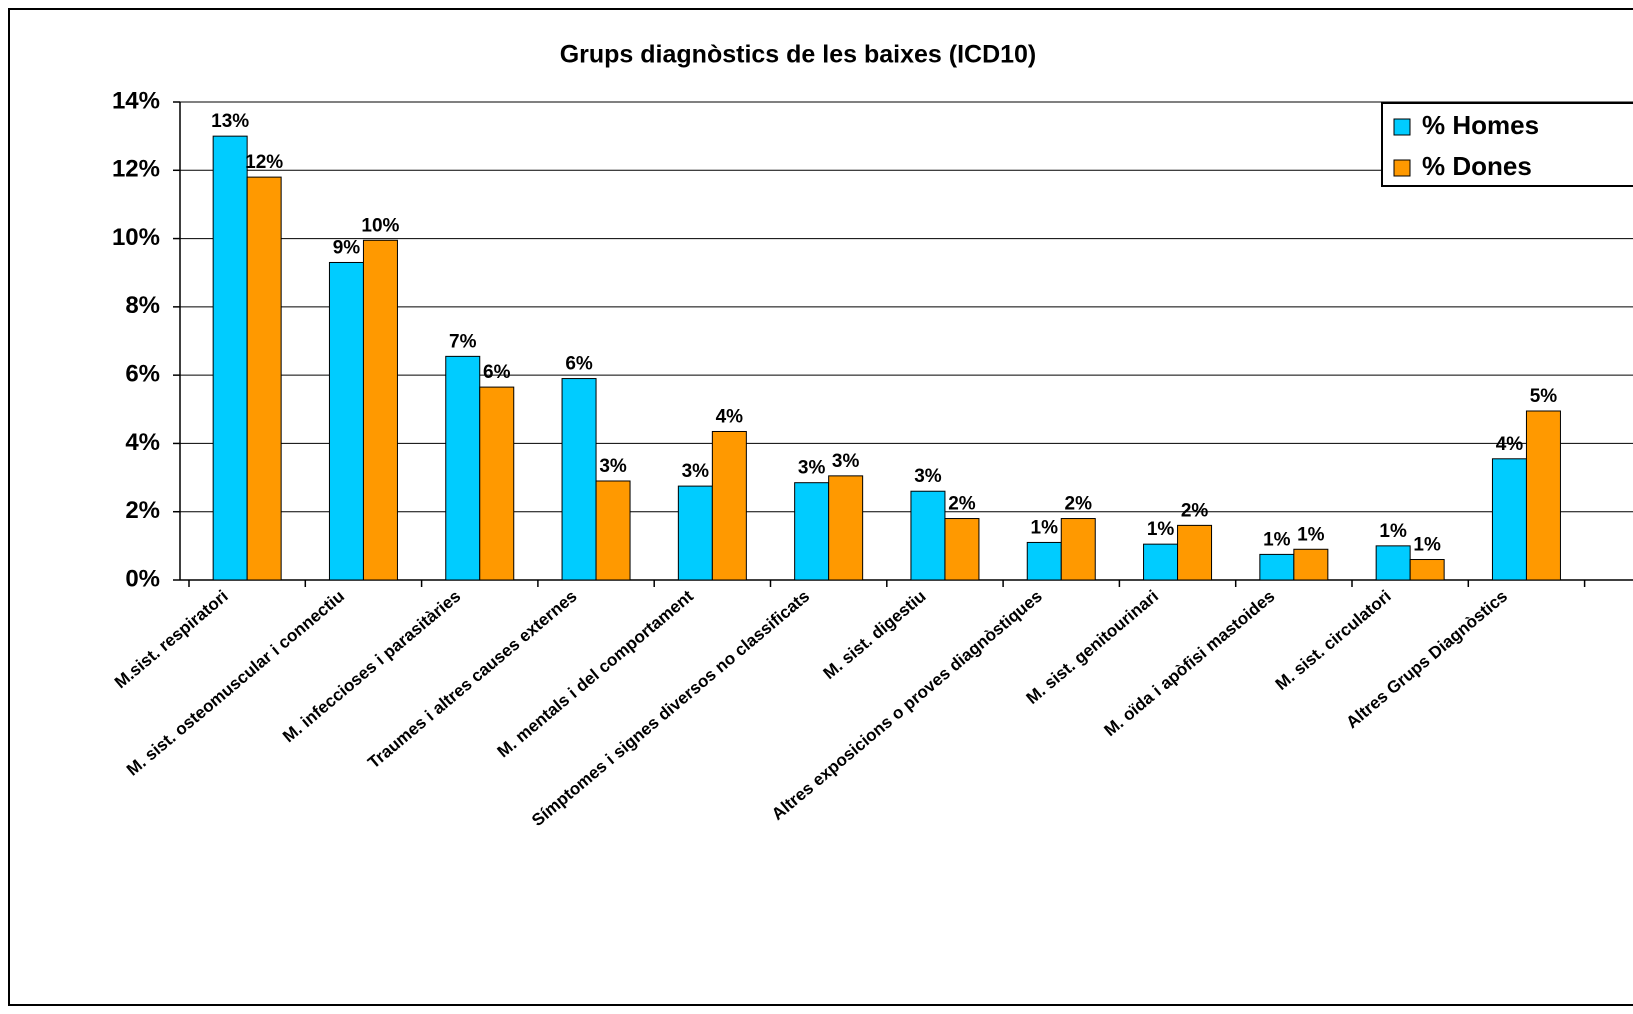 This screenshot has width=1633, height=1014. I want to click on y-tick-label: 12%, so click(136, 169).